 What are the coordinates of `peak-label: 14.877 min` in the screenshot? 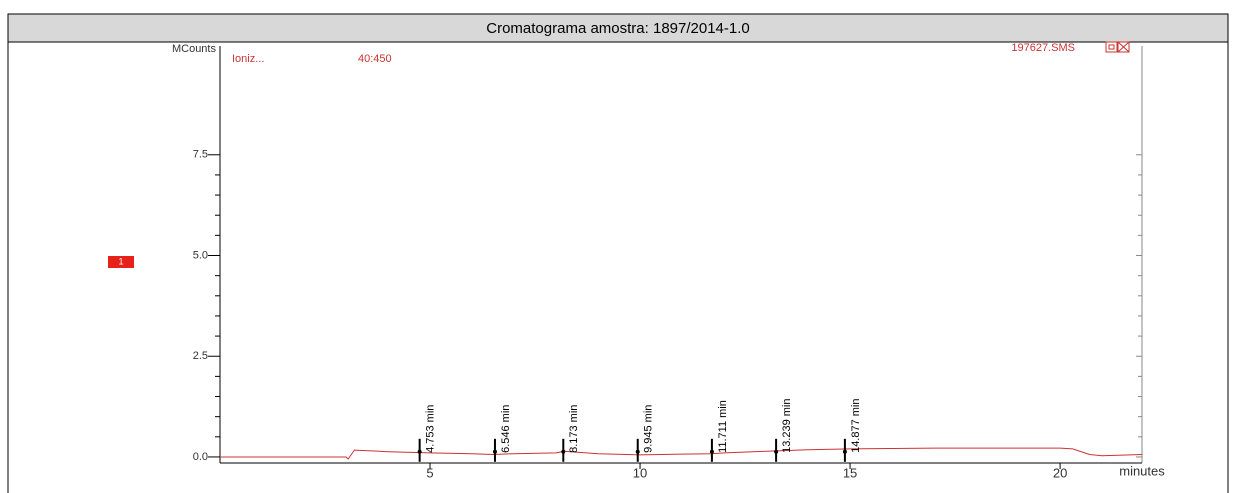 It's located at (856, 425).